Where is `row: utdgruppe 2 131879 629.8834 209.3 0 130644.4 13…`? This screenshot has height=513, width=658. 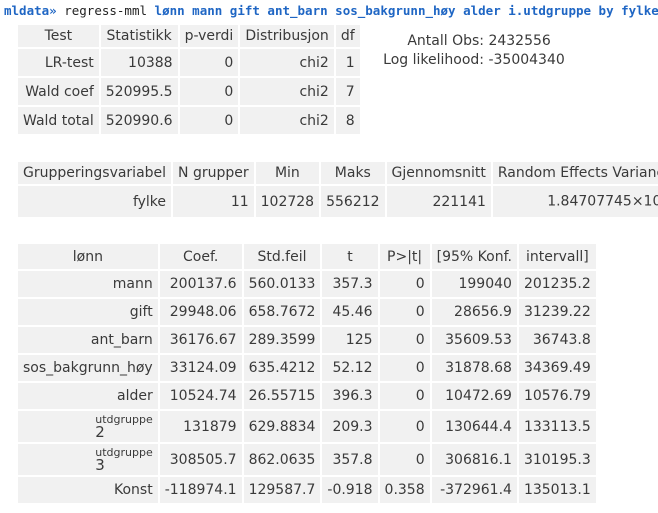
row: utdgruppe 2 131879 629.8834 209.3 0 130644.4 13… is located at coordinates (307, 426).